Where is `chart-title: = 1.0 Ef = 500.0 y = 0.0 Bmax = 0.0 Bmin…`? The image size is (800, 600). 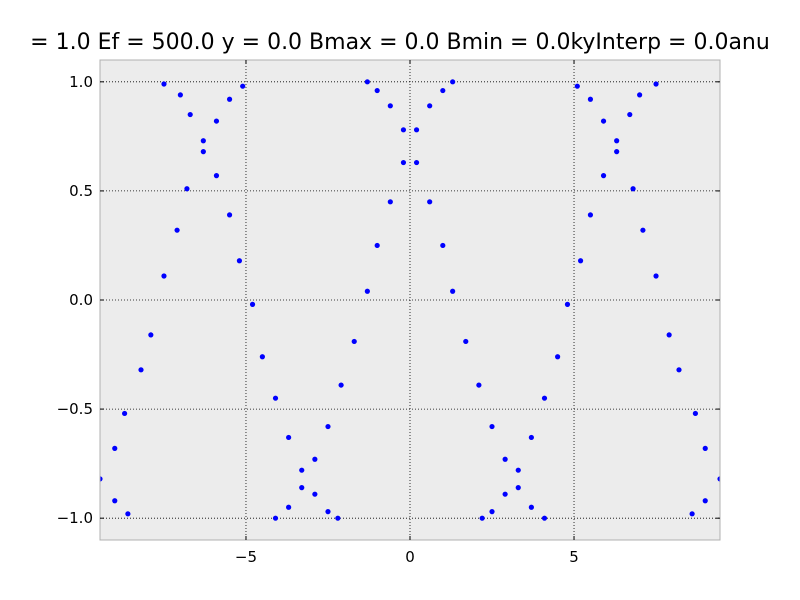
chart-title: = 1.0 Ef = 500.0 y = 0.0 Bmax = 0.0 Bmin… is located at coordinates (400, 42).